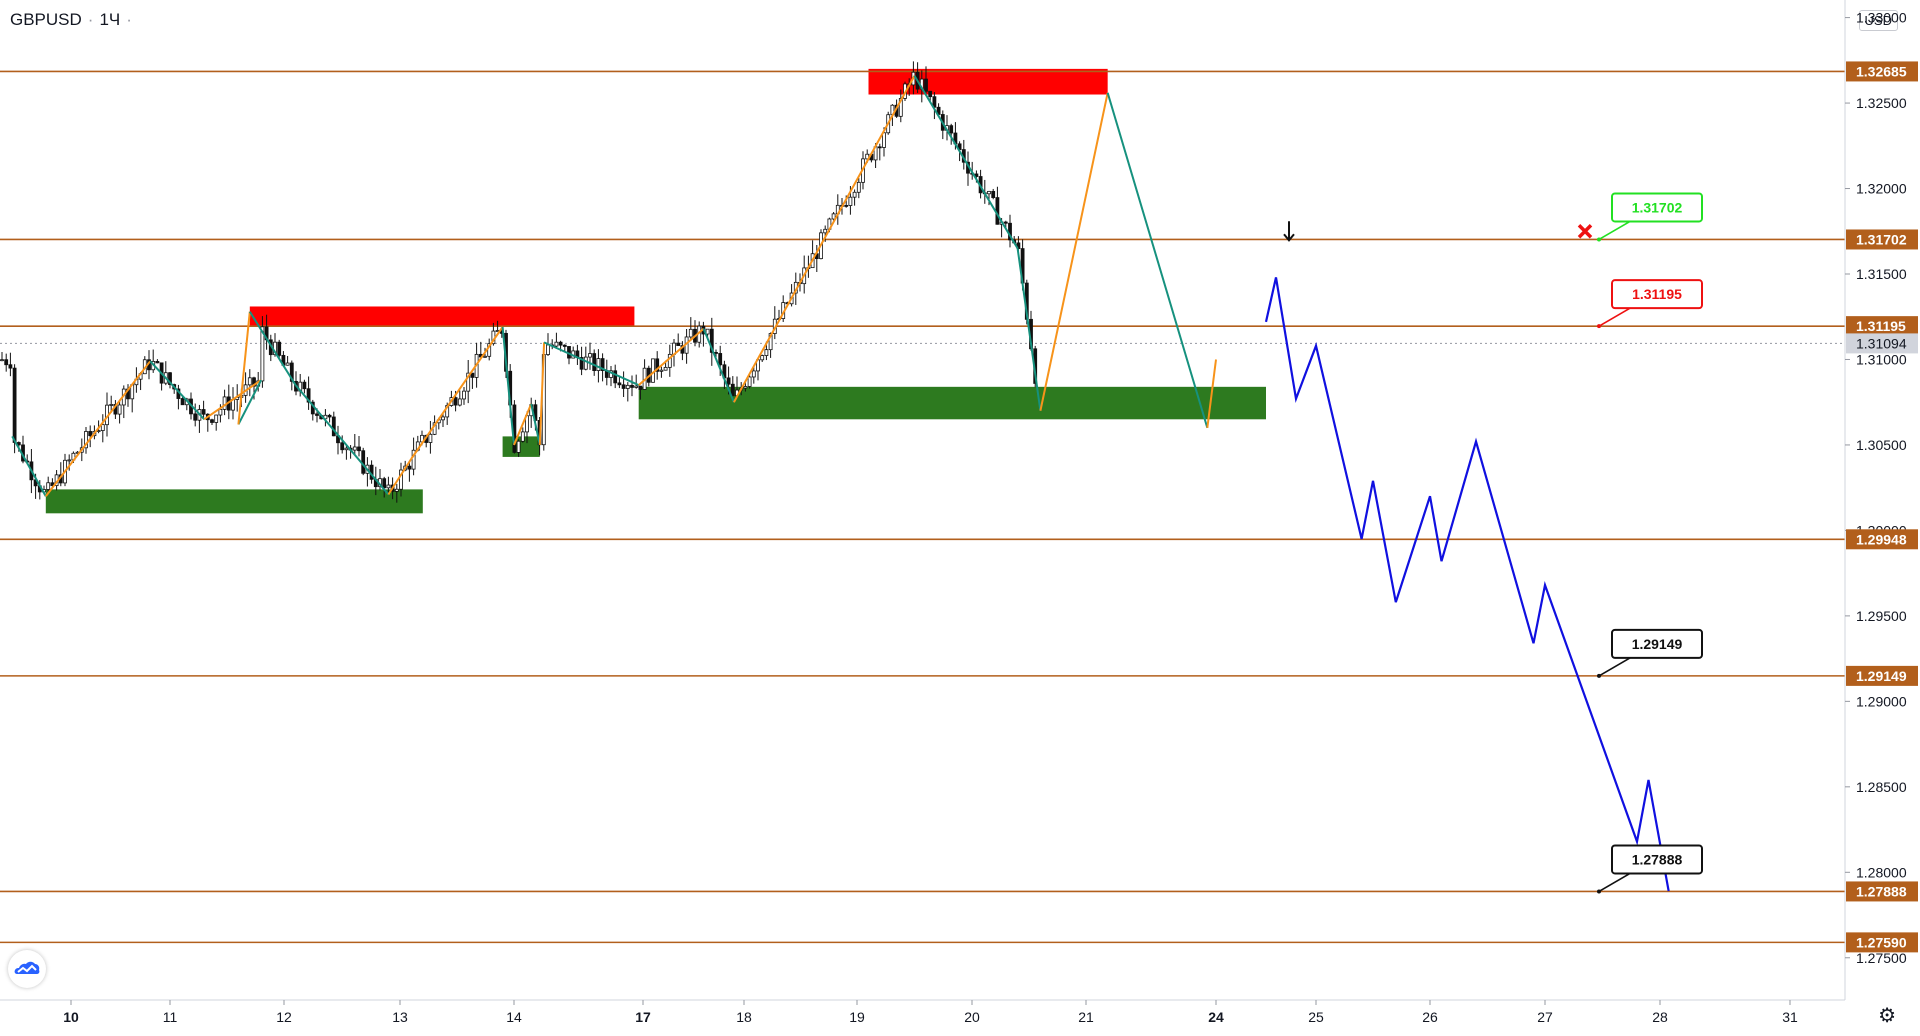 Image resolution: width=1920 pixels, height=1036 pixels. What do you see at coordinates (170, 1017) in the screenshot?
I see `time-tick-label: 11` at bounding box center [170, 1017].